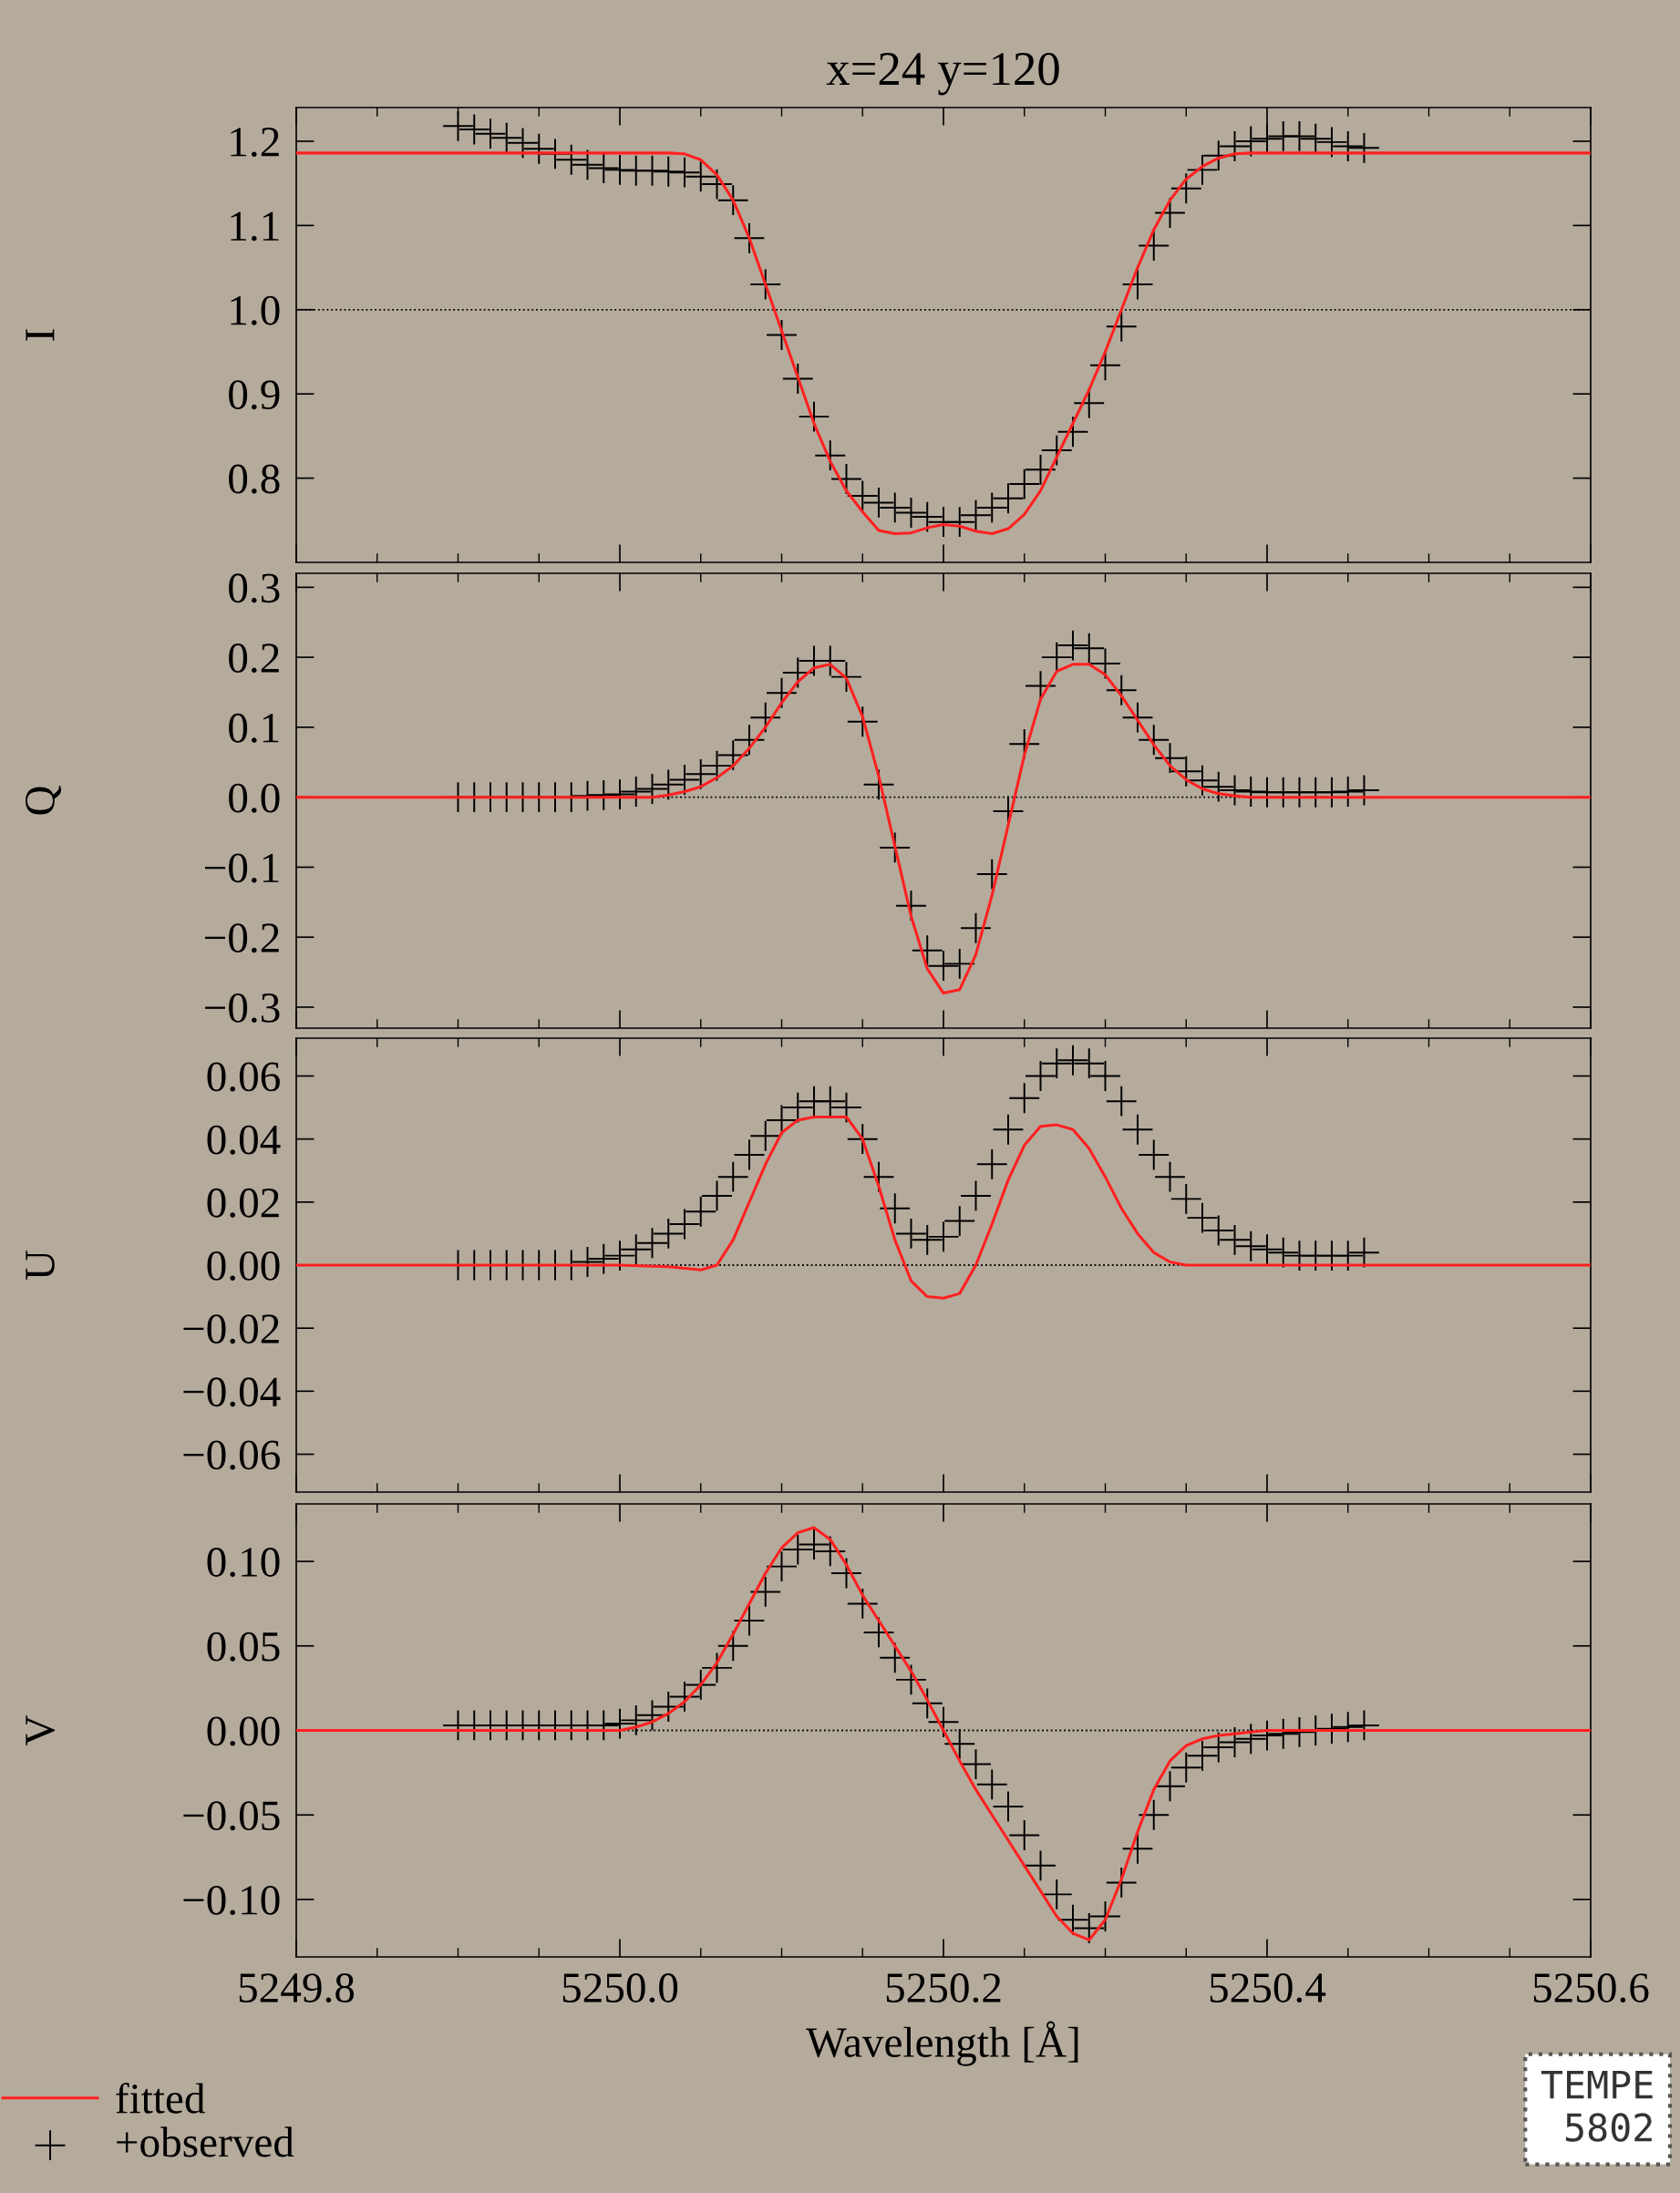 This screenshot has width=1680, height=2193. What do you see at coordinates (254, 659) in the screenshot?
I see `y-tick-label: 0.2` at bounding box center [254, 659].